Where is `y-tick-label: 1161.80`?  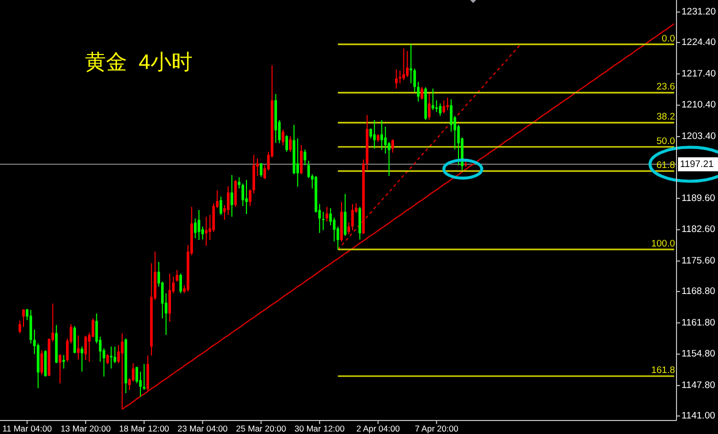 y-tick-label: 1161.80 is located at coordinates (699, 322).